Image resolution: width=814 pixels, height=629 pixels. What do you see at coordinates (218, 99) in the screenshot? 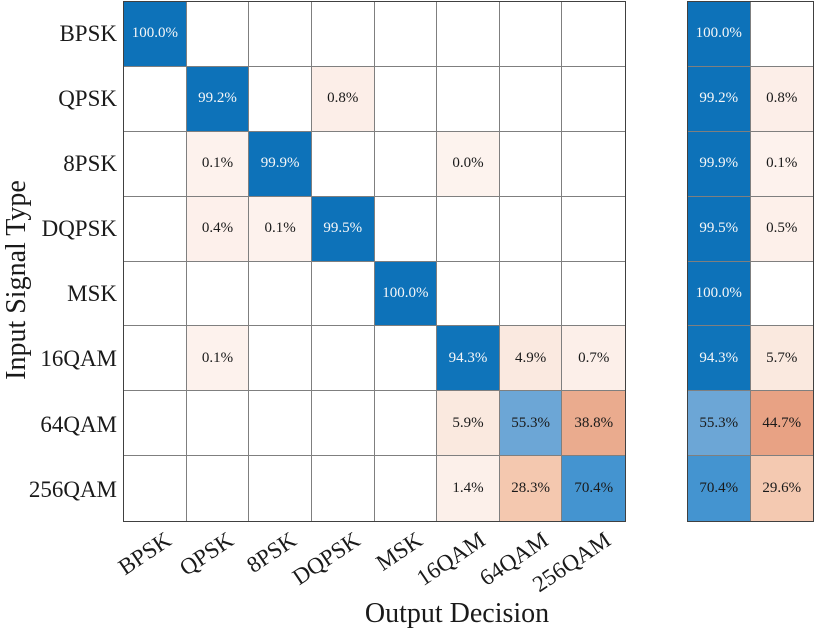
I see `matrix-cell: 99.2%` at bounding box center [218, 99].